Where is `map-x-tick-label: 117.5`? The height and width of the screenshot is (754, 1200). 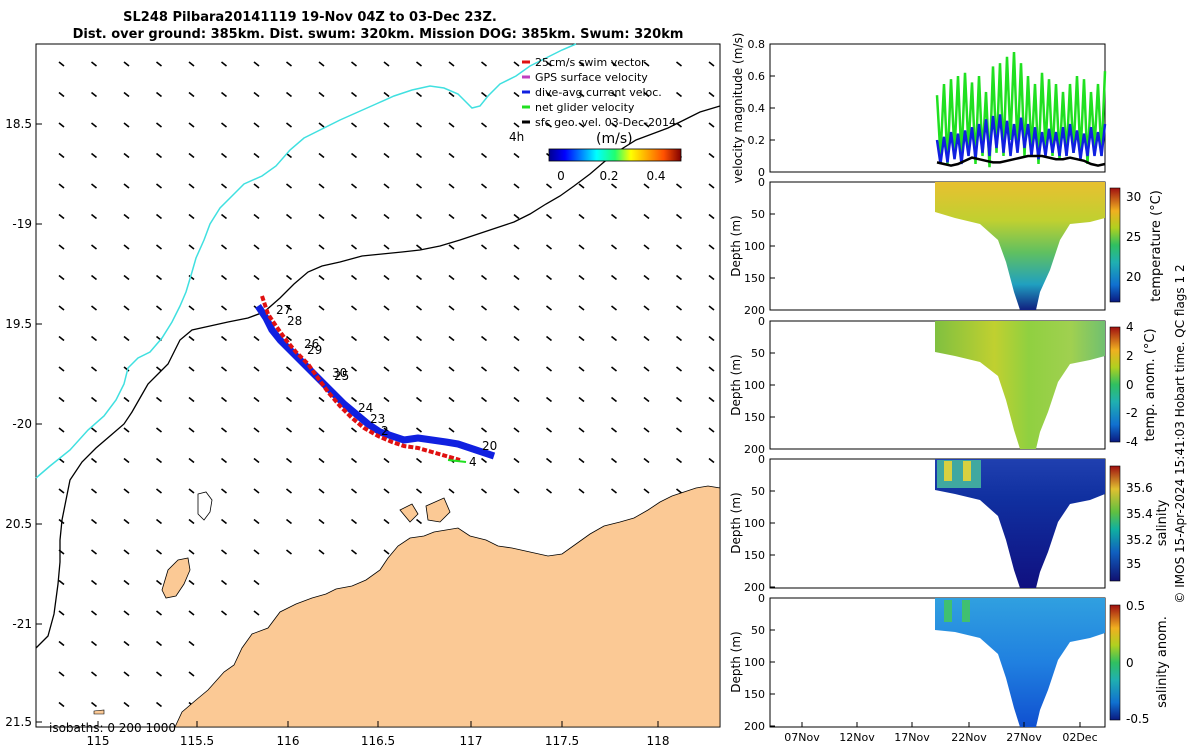 map-x-tick-label: 117.5 is located at coordinates (562, 741).